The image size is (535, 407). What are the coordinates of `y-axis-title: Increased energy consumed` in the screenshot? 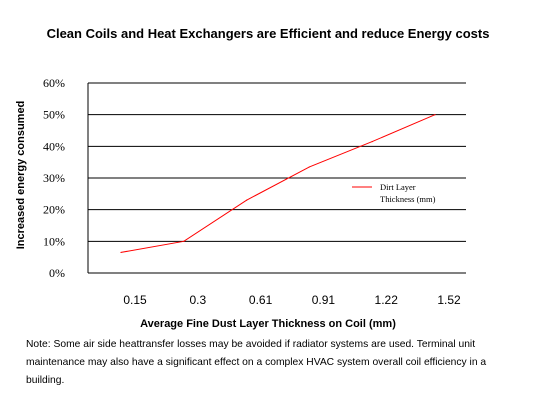 It's located at (21, 175).